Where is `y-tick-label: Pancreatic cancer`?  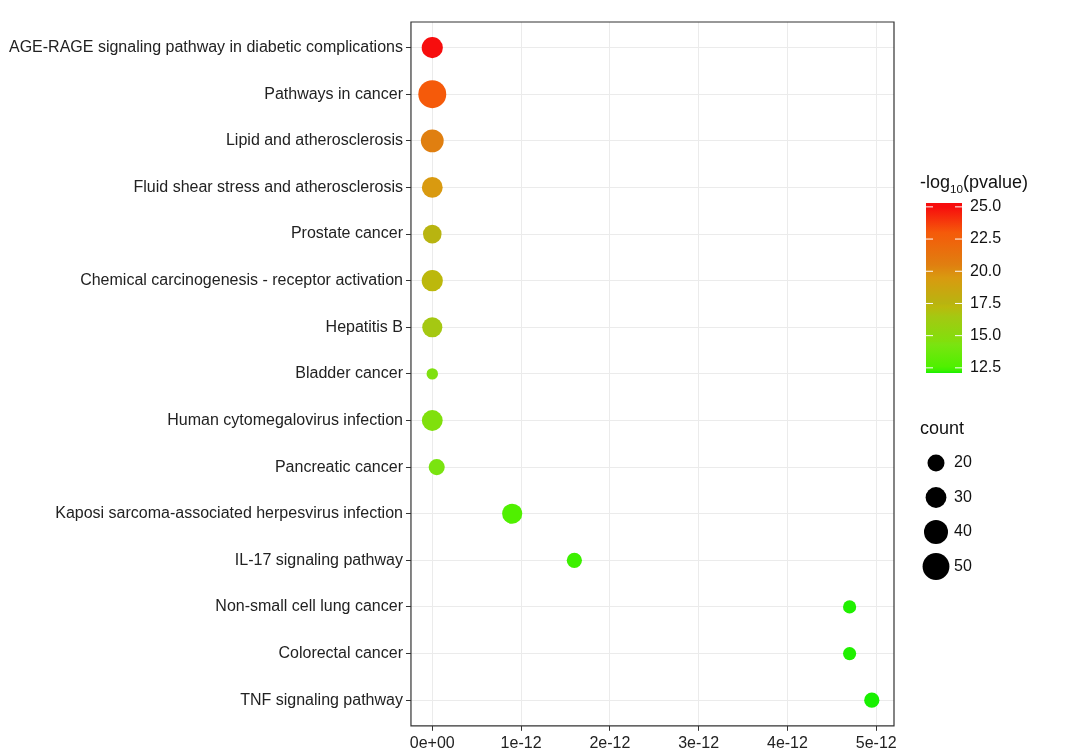
y-tick-label: Pancreatic cancer is located at coordinates (339, 466).